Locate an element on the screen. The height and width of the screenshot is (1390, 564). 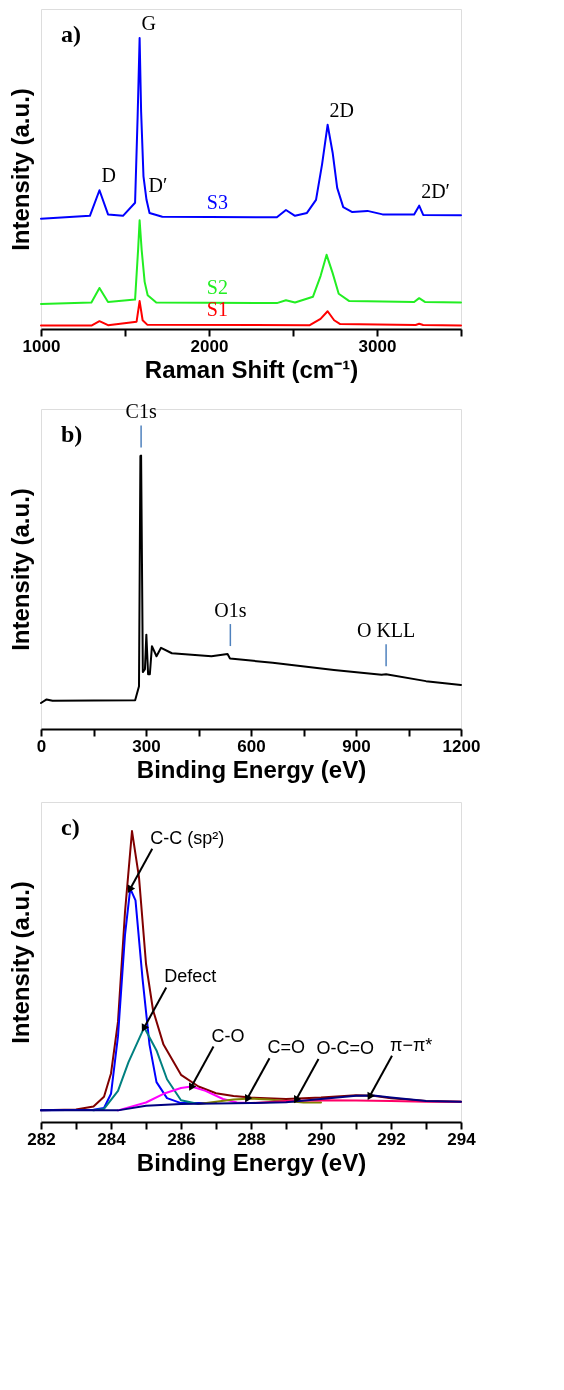
series-label: S2 is located at coordinates (217, 286).